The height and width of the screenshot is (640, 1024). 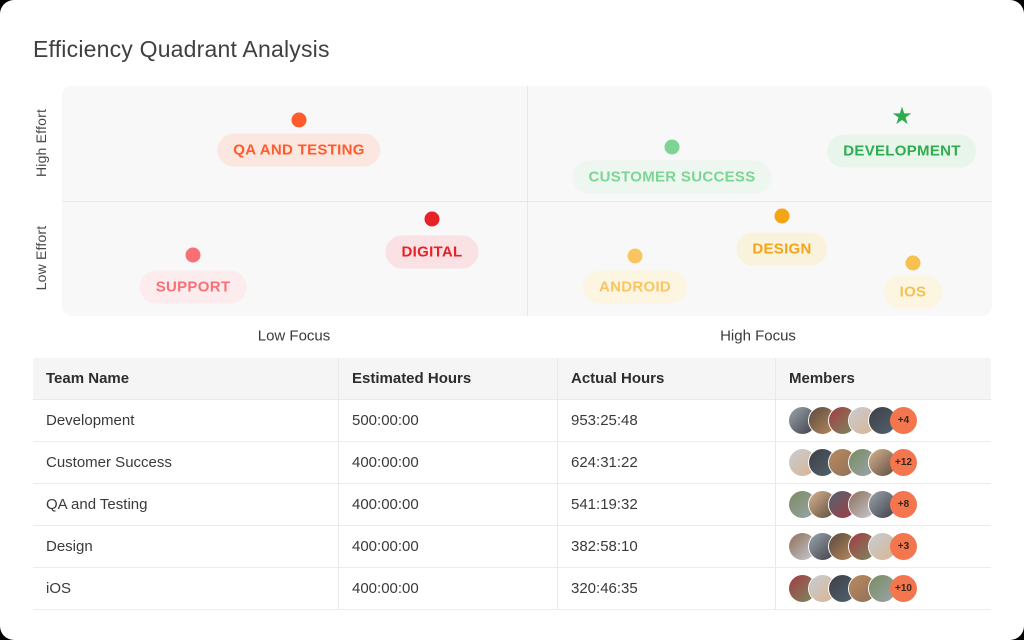 I want to click on table-row: Development 500:00:00 953:25:48 +4, so click(x=512, y=421).